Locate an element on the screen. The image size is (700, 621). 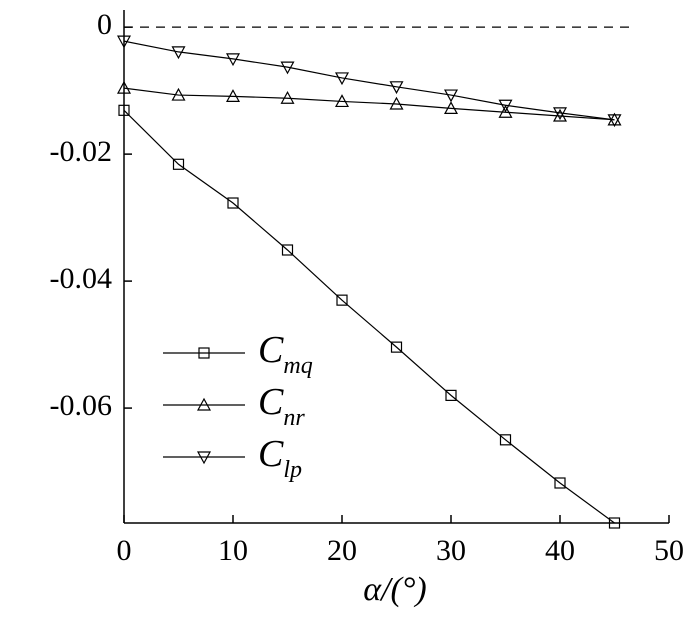
legend-label: Cnr is located at coordinates (281, 406).